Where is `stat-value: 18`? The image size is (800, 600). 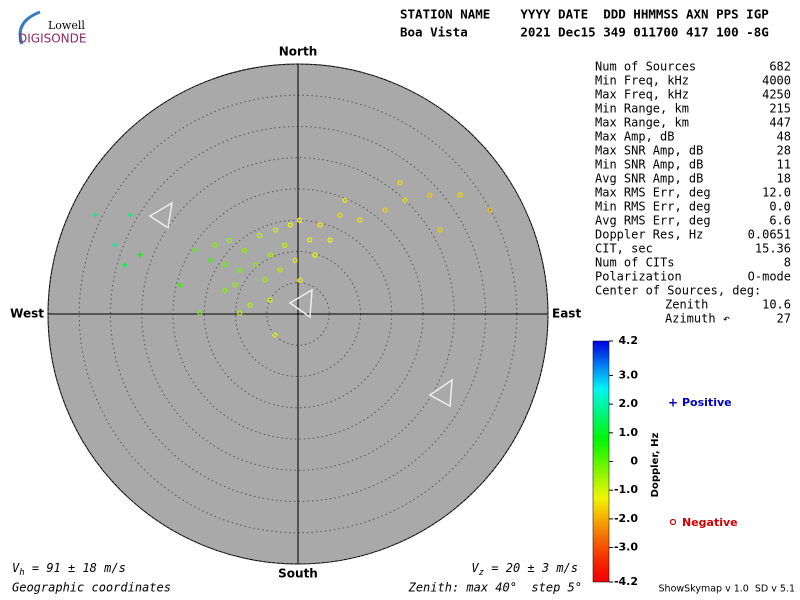
stat-value: 18 is located at coordinates (784, 179).